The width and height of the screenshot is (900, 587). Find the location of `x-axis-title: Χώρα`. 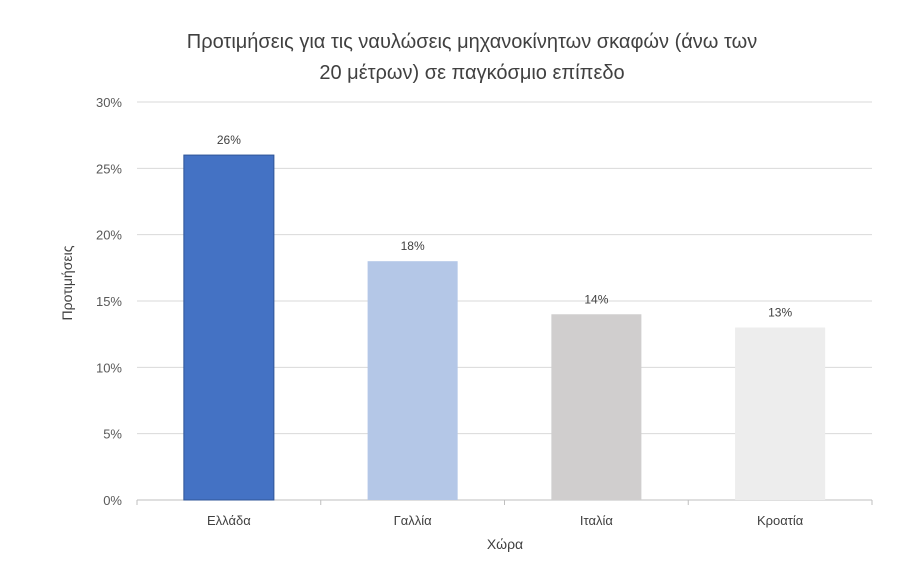

x-axis-title: Χώρα is located at coordinates (505, 544).